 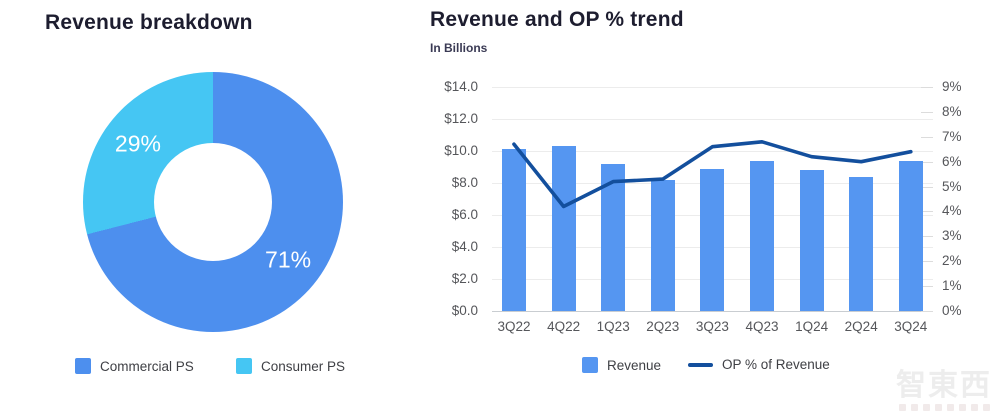 I want to click on x-axis-tick-label: 3Q23, so click(x=712, y=326).